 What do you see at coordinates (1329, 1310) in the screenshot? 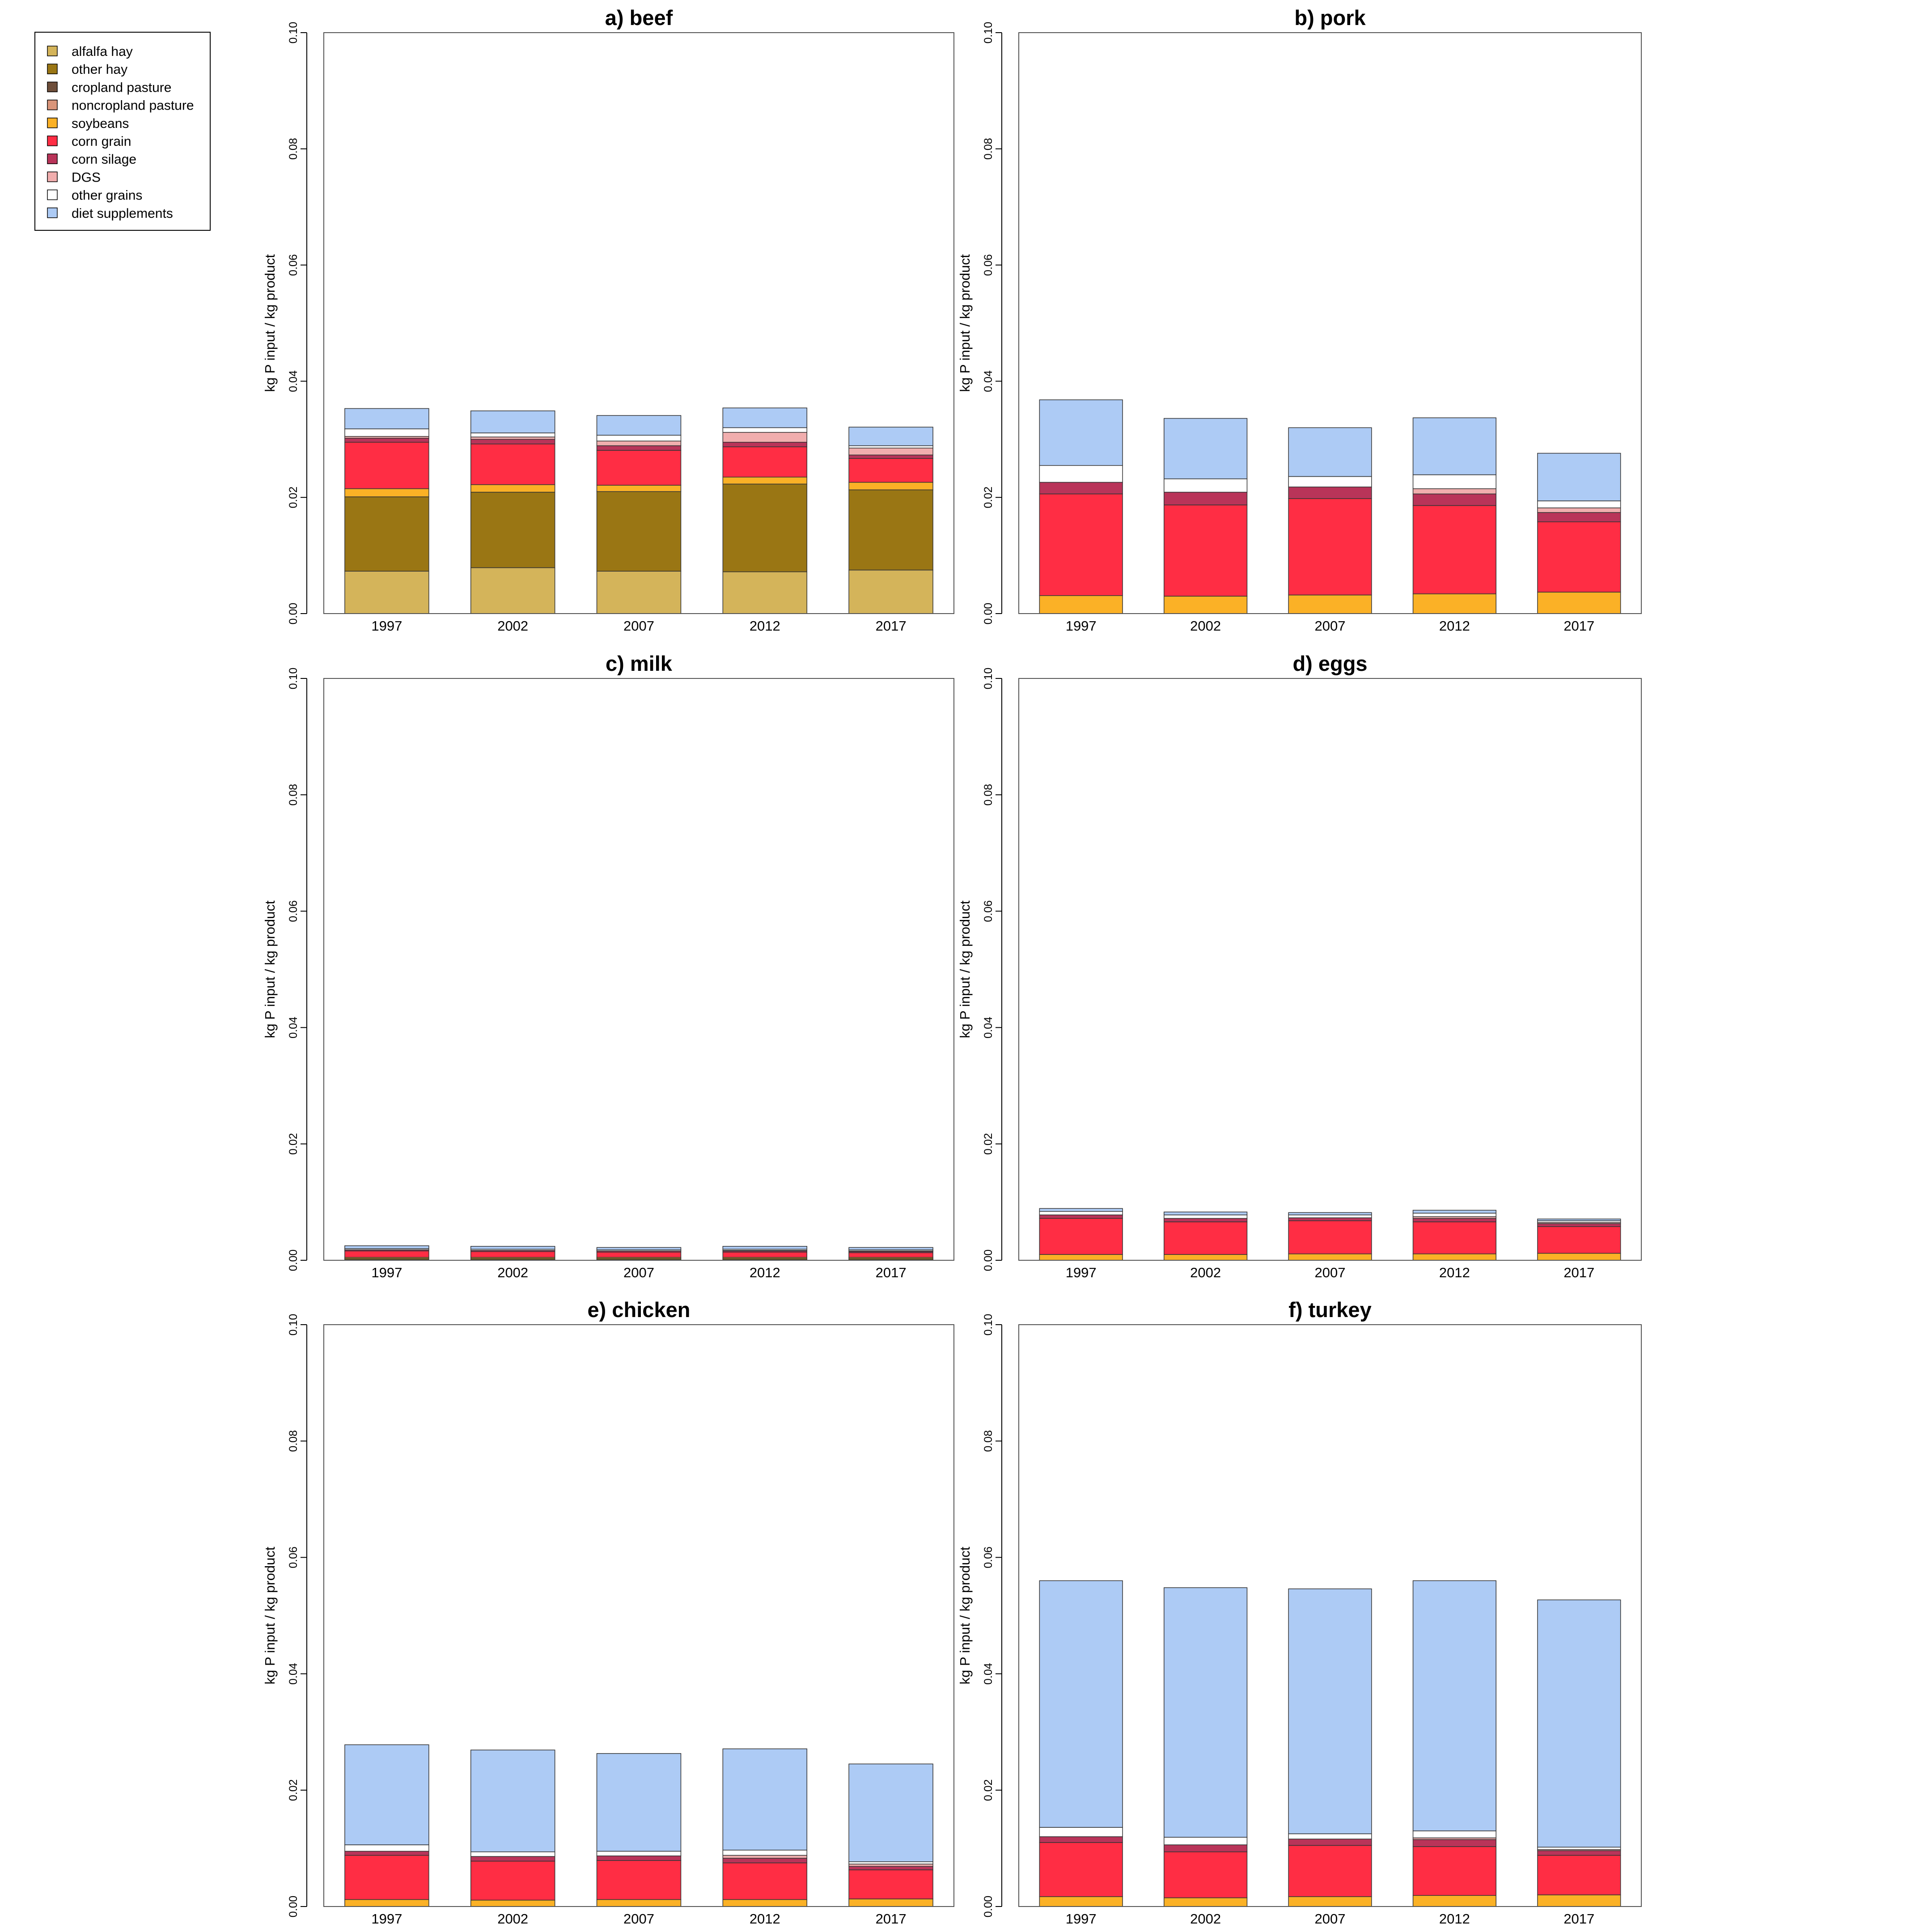
I see `panel-title: f) turkey` at bounding box center [1329, 1310].